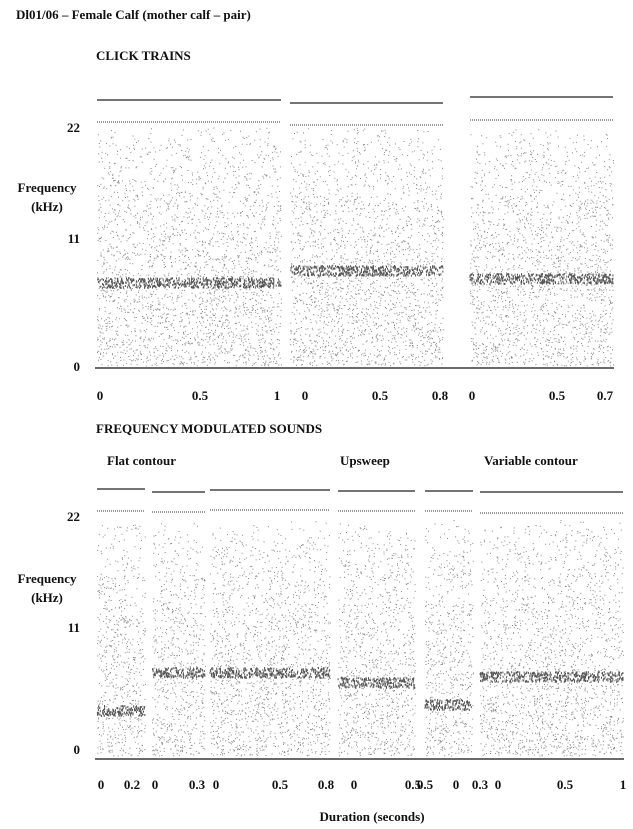 This screenshot has height=829, width=633. I want to click on subtitle: Variable contour, so click(531, 460).